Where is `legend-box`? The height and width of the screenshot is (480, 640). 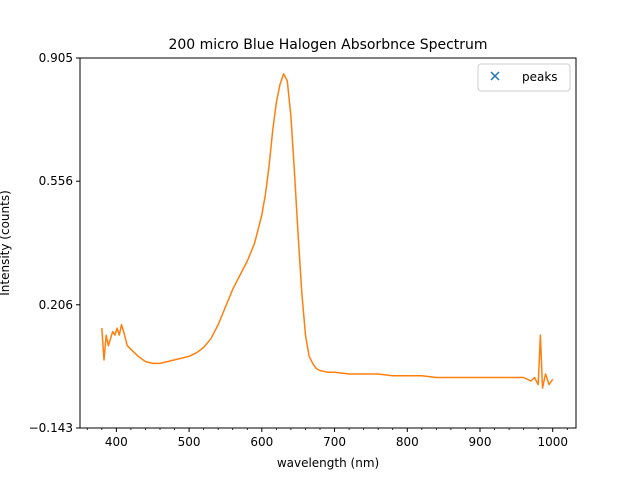 legend-box is located at coordinates (524, 77).